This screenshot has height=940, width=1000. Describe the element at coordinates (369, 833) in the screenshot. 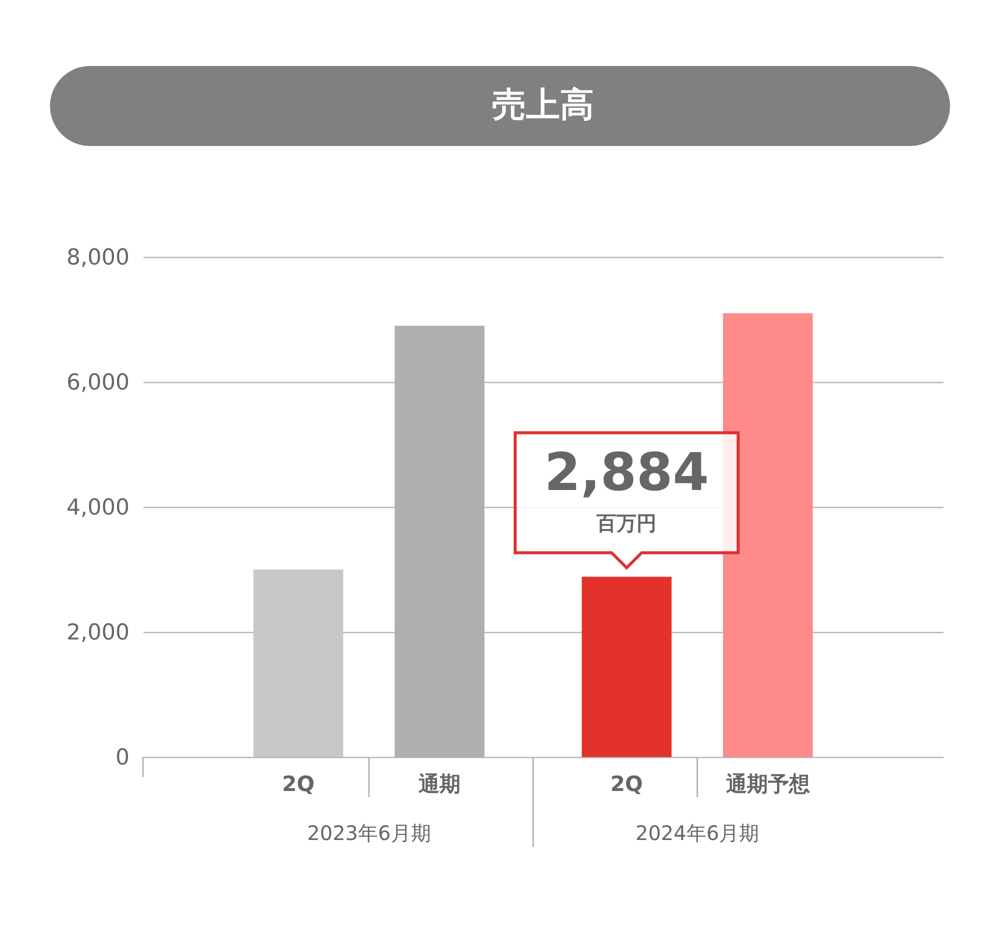

I see `text: 2023年6月期` at that location.